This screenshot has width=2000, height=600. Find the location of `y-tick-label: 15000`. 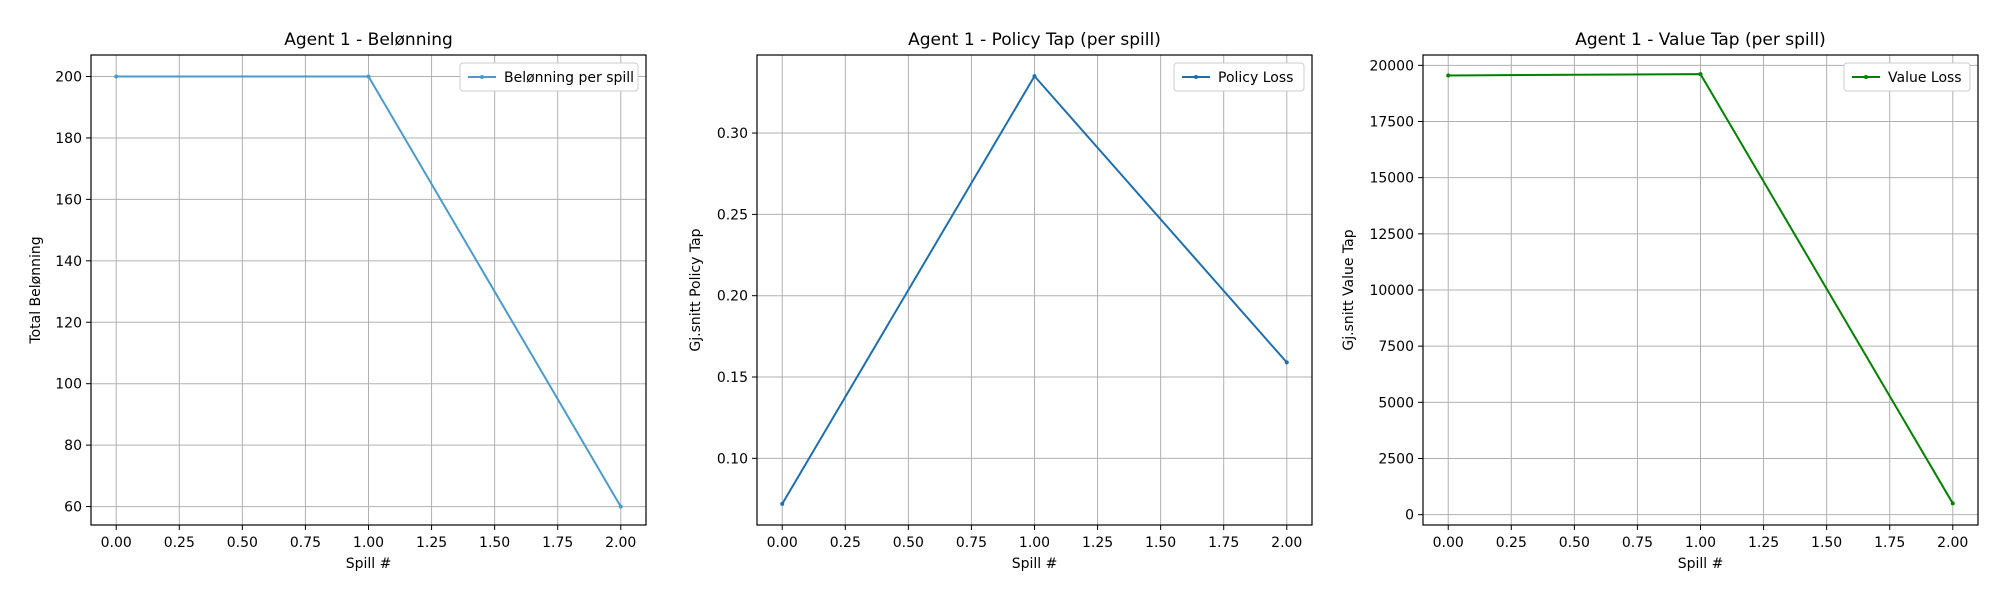

y-tick-label: 15000 is located at coordinates (1391, 179).